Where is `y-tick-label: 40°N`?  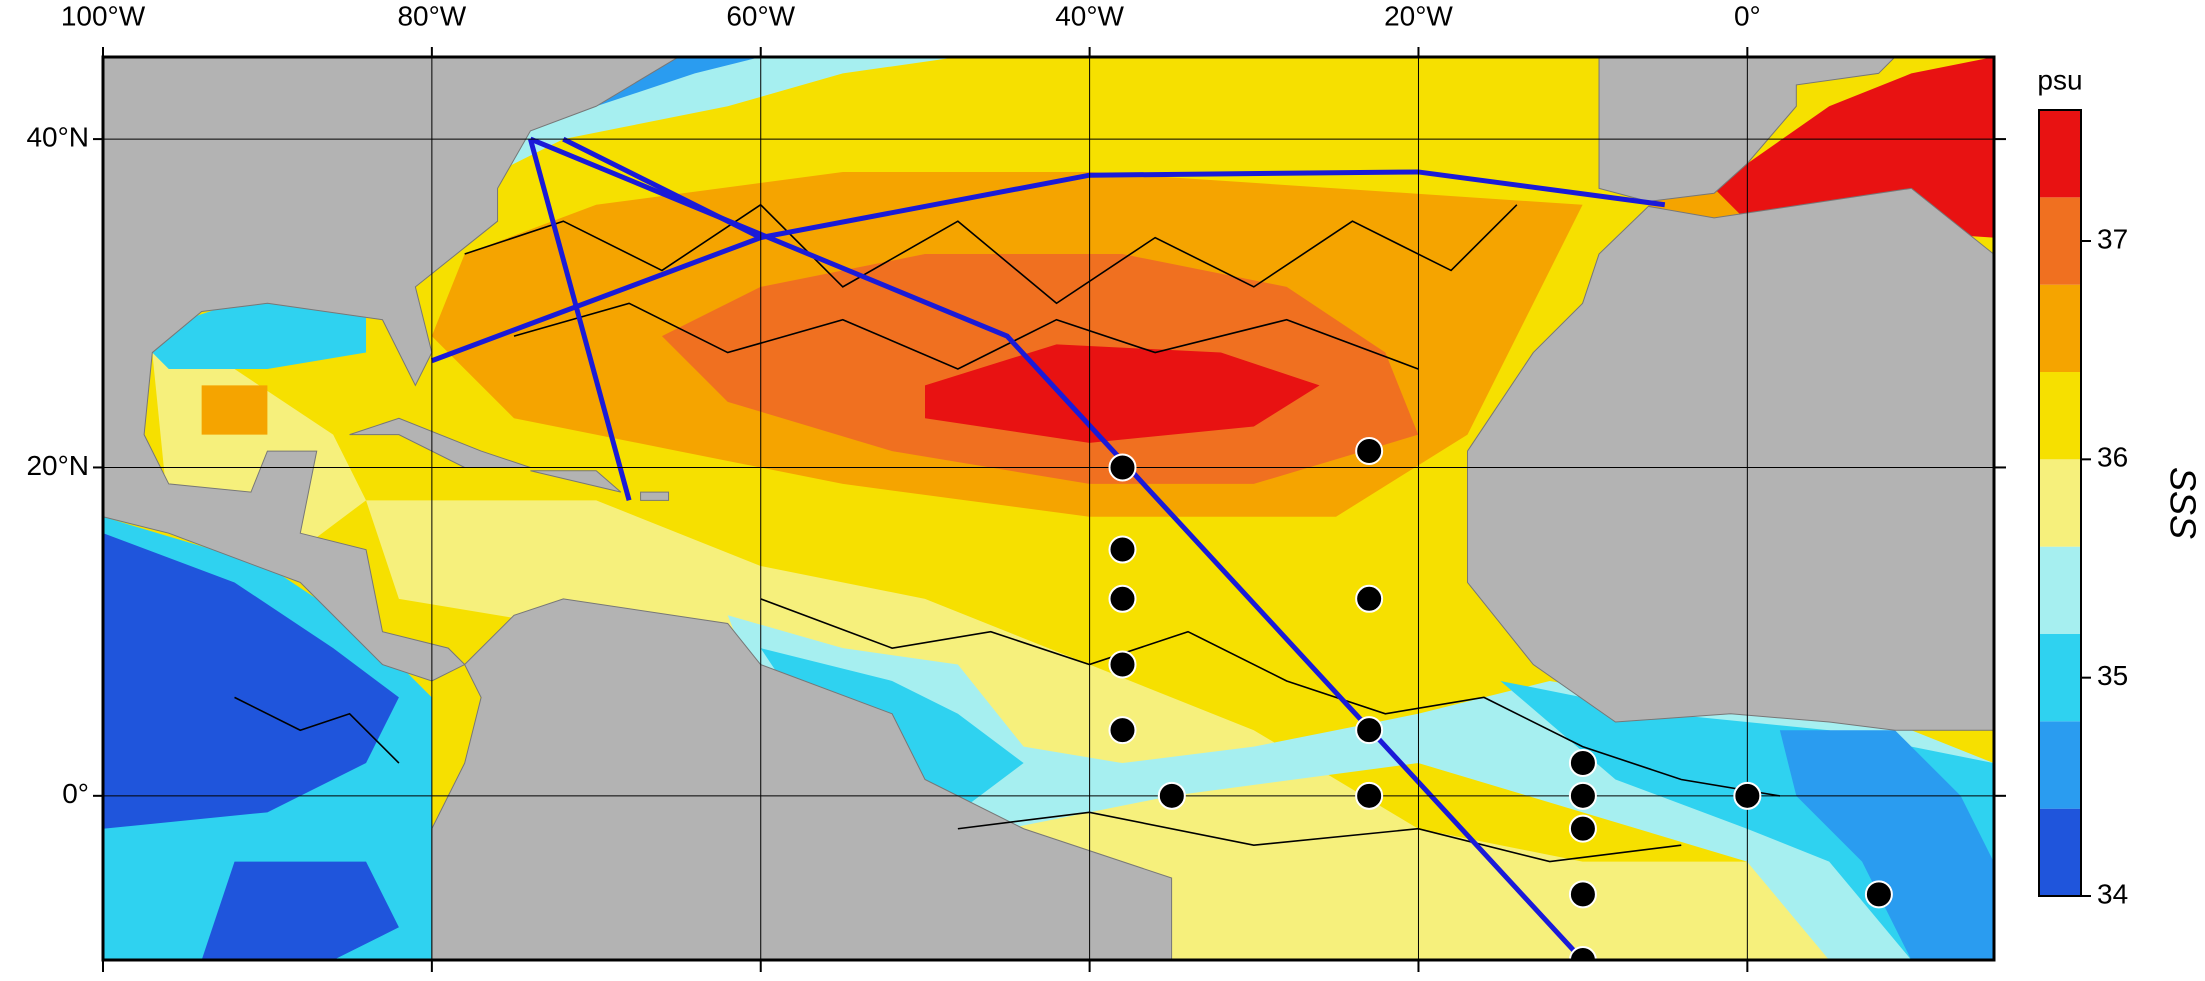
y-tick-label: 40°N is located at coordinates (57, 136).